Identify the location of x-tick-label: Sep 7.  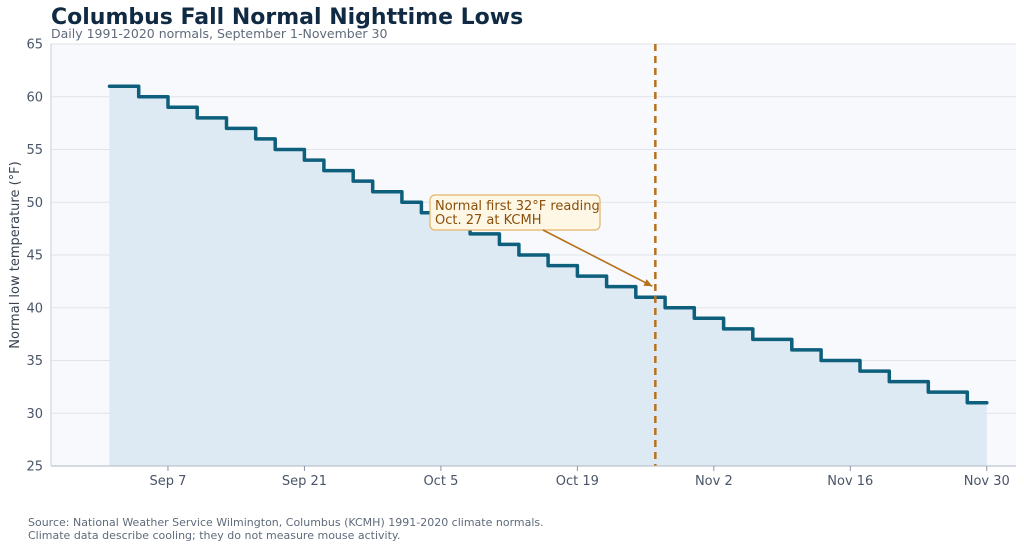
(168, 481).